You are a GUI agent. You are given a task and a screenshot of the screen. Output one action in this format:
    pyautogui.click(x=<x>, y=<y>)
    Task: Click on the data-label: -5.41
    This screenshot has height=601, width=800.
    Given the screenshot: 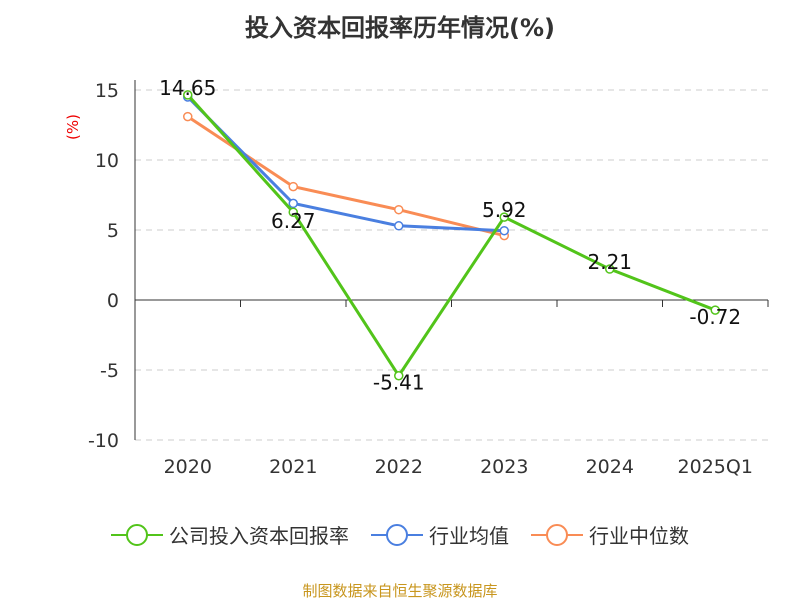 What is the action you would take?
    pyautogui.click(x=399, y=383)
    